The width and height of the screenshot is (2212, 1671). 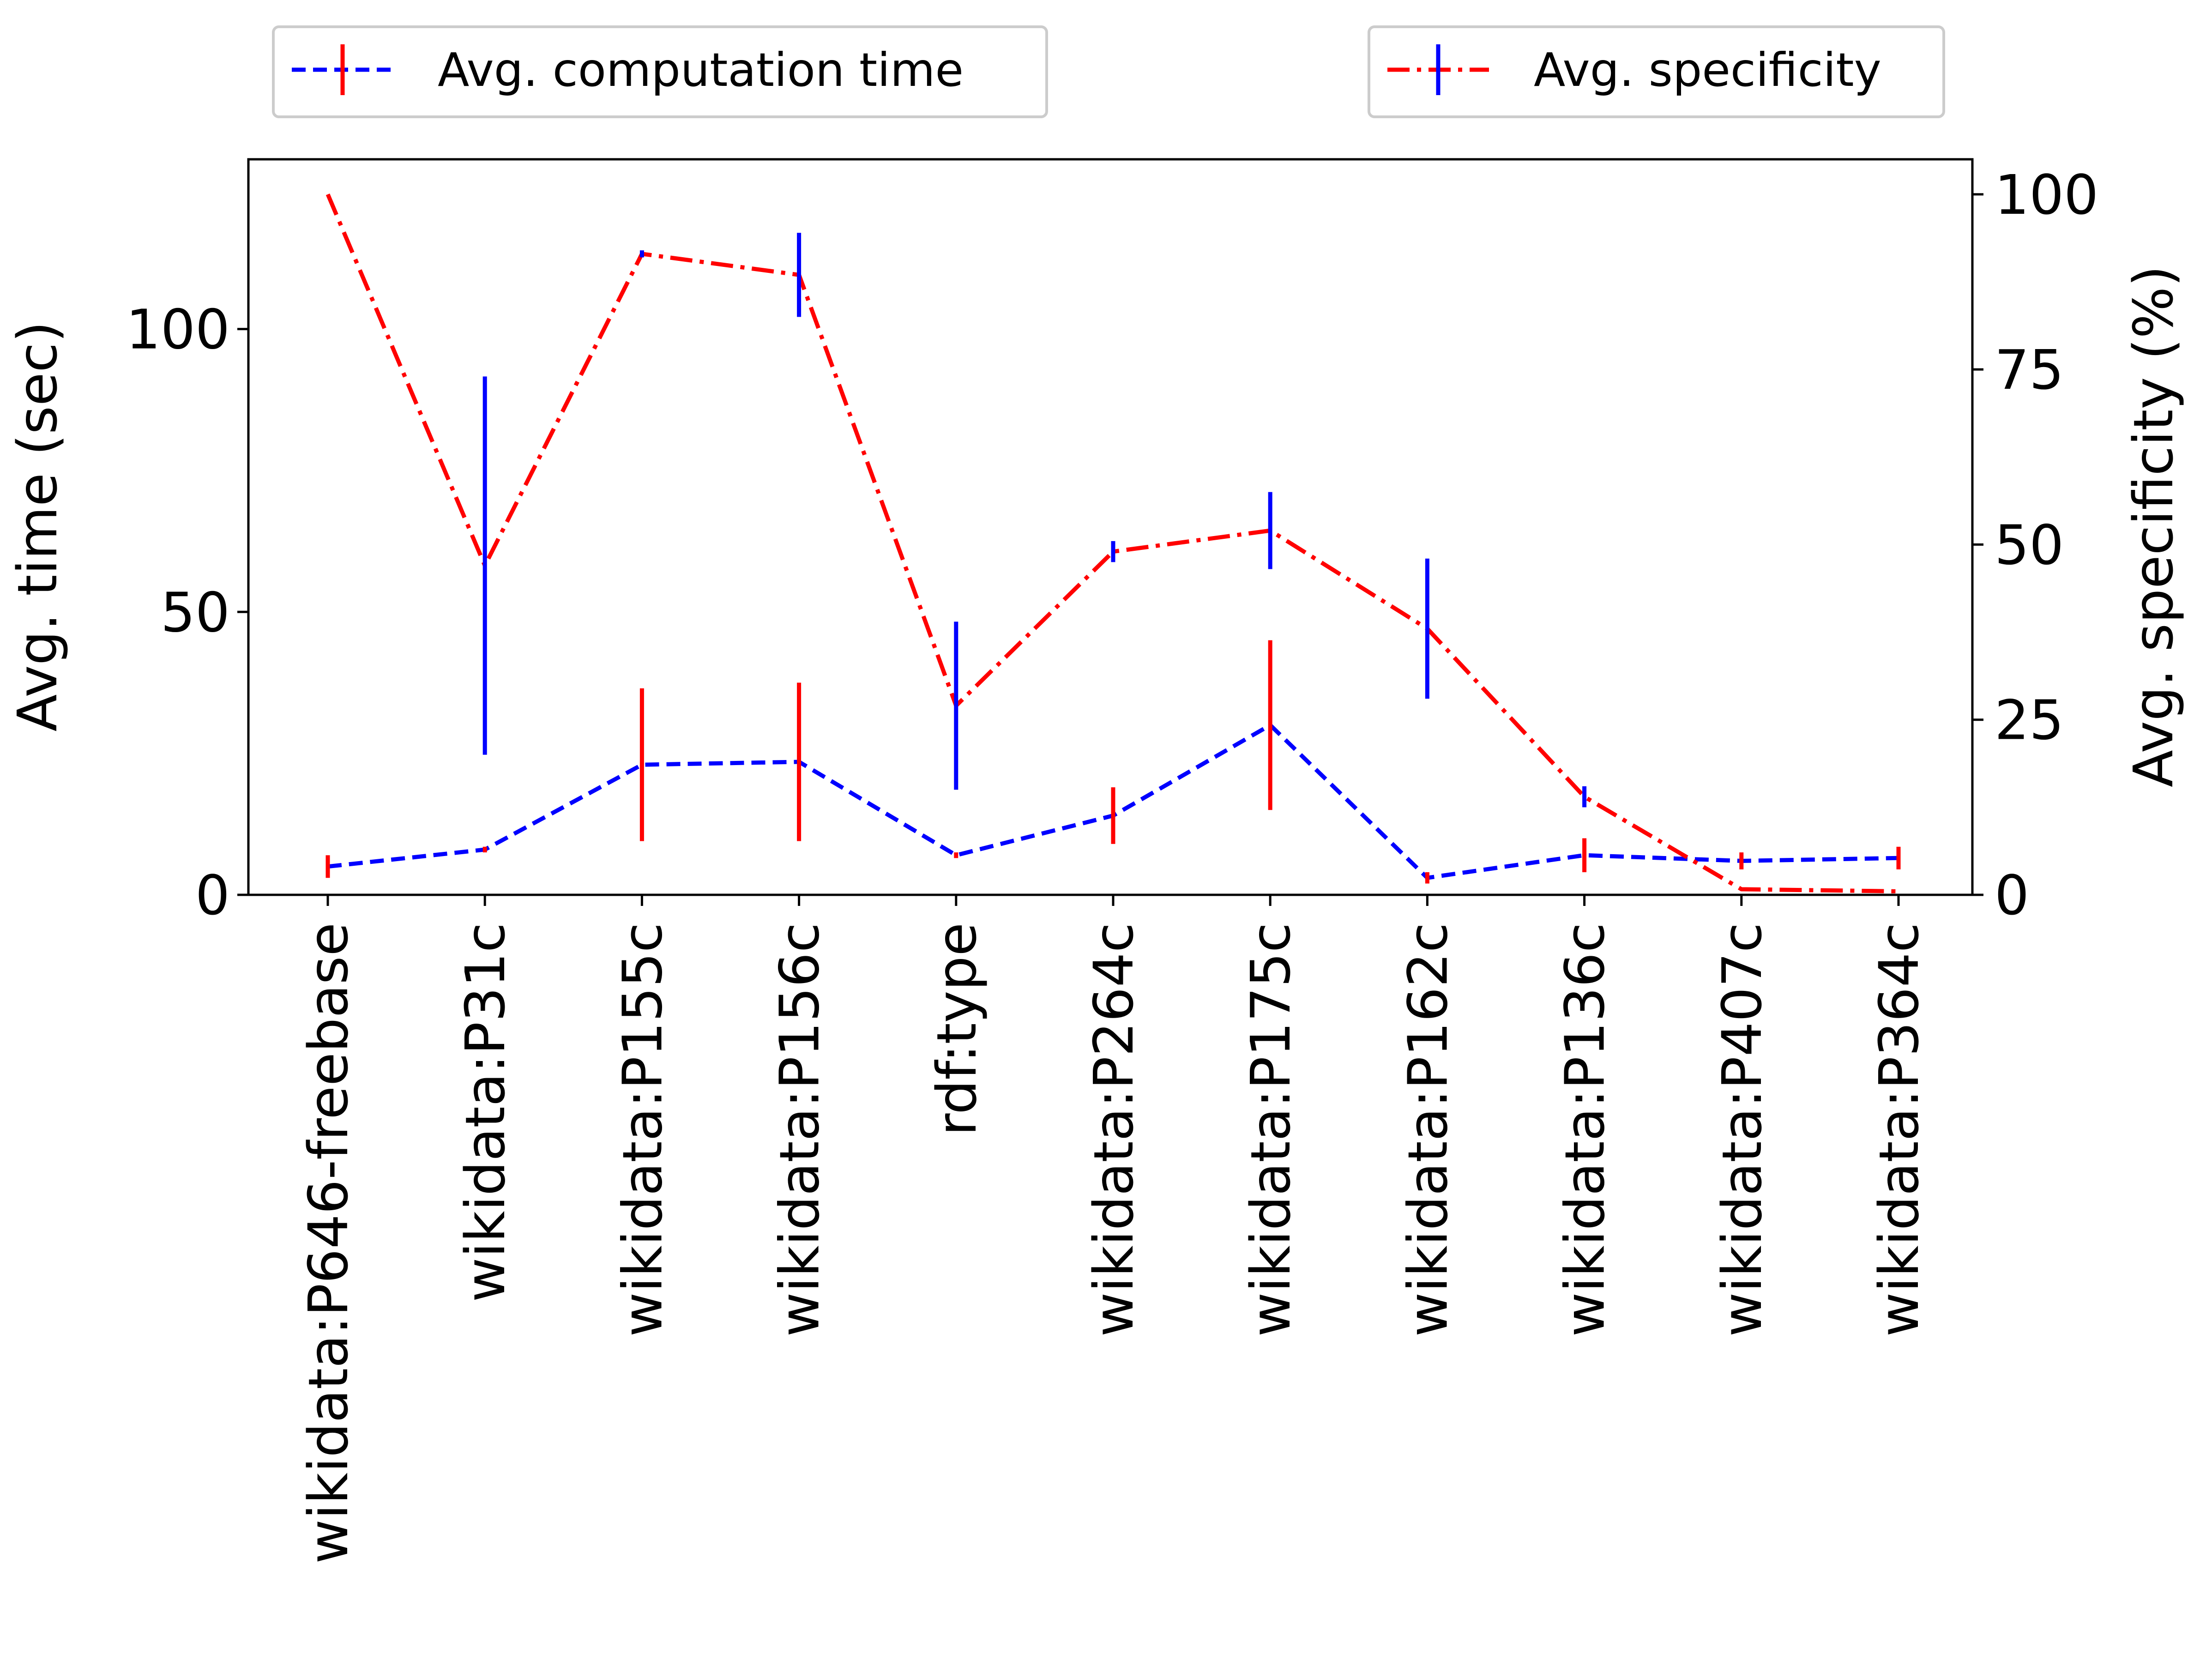 What do you see at coordinates (2047, 195) in the screenshot?
I see `y2-tick-label: 100` at bounding box center [2047, 195].